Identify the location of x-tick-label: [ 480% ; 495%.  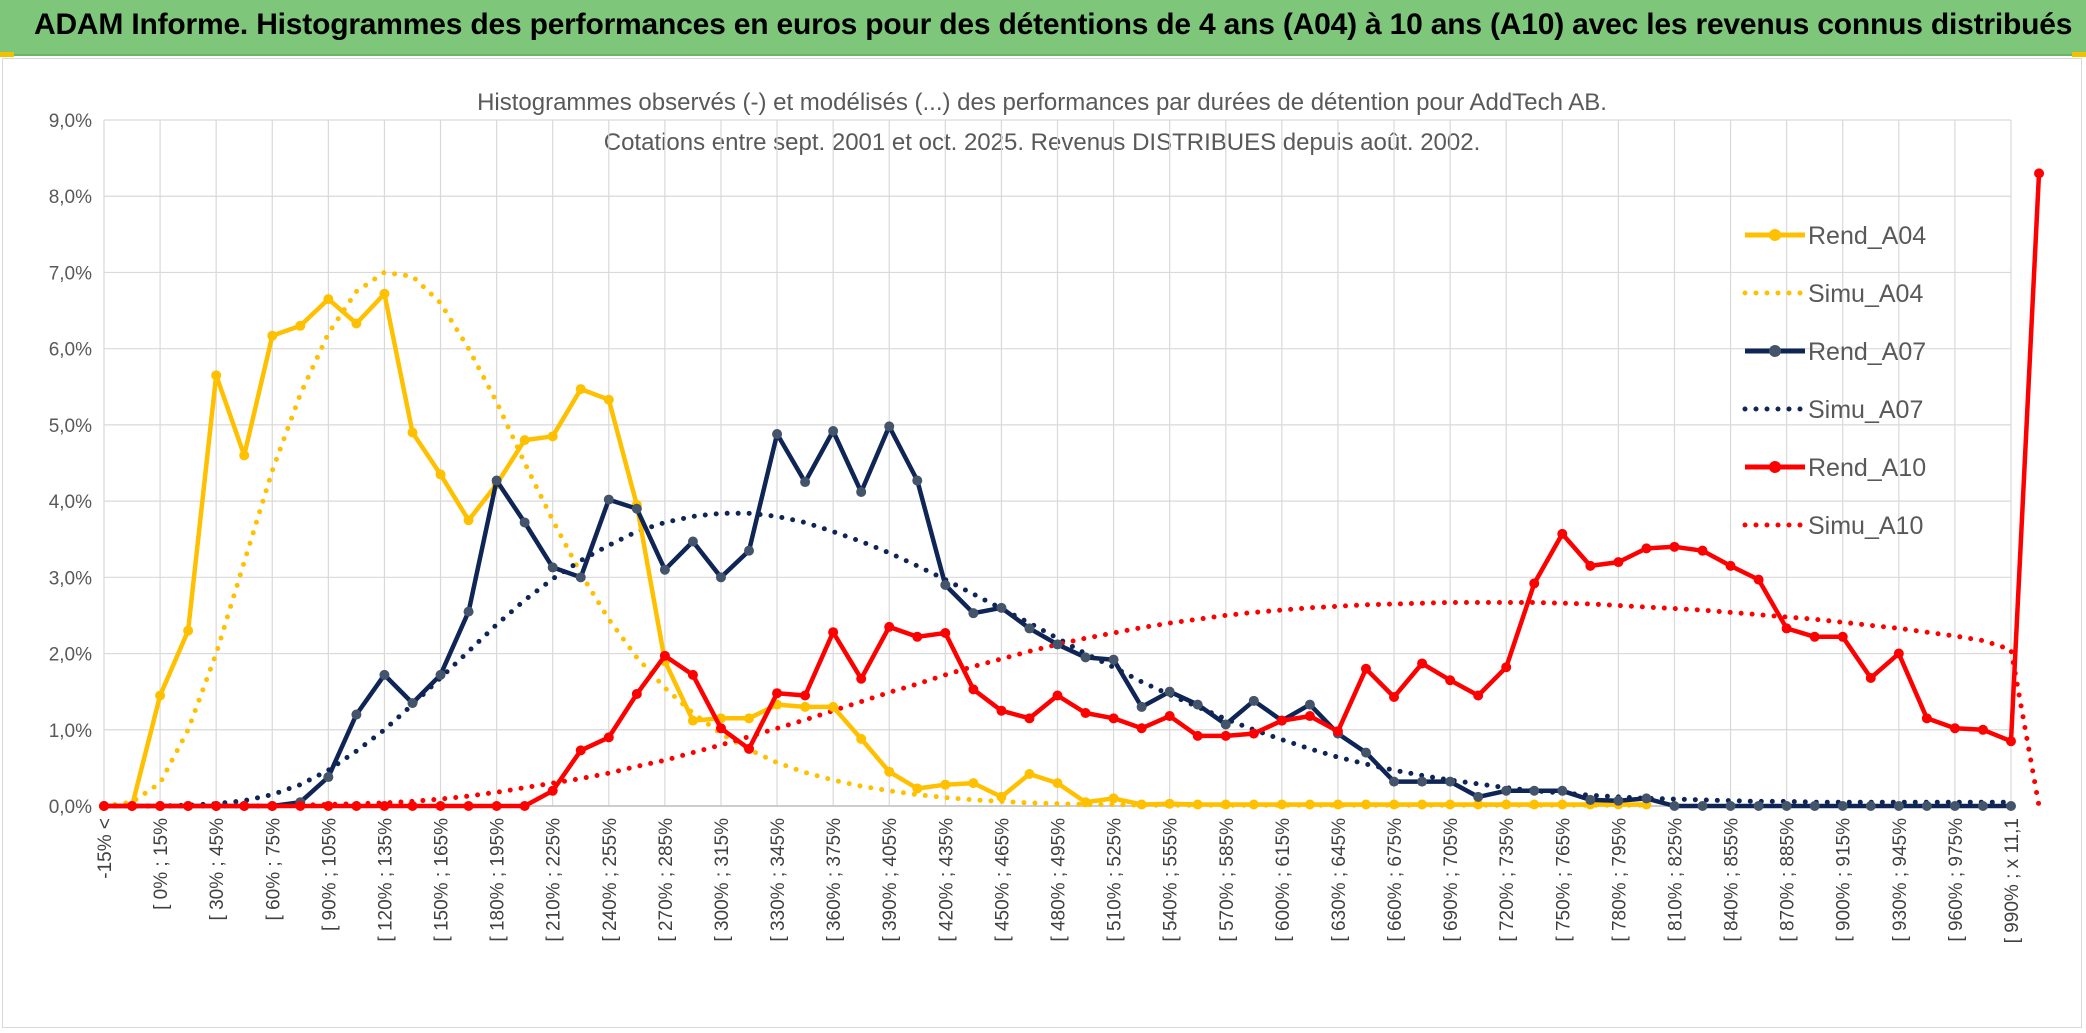
(1059, 880).